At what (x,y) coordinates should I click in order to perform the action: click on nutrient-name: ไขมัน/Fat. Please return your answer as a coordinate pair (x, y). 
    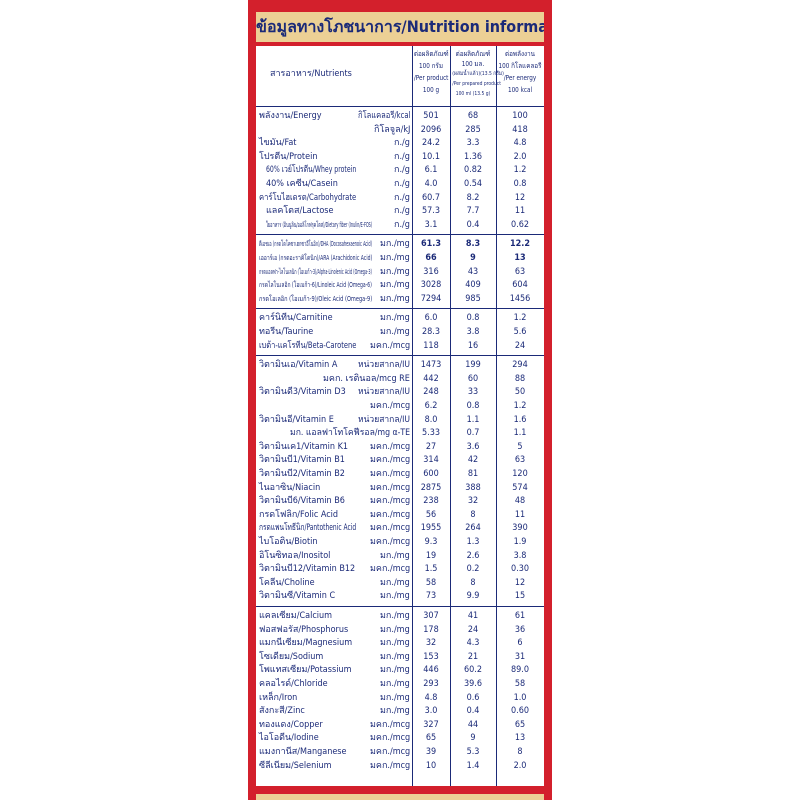
    Looking at the image, I should click on (278, 143).